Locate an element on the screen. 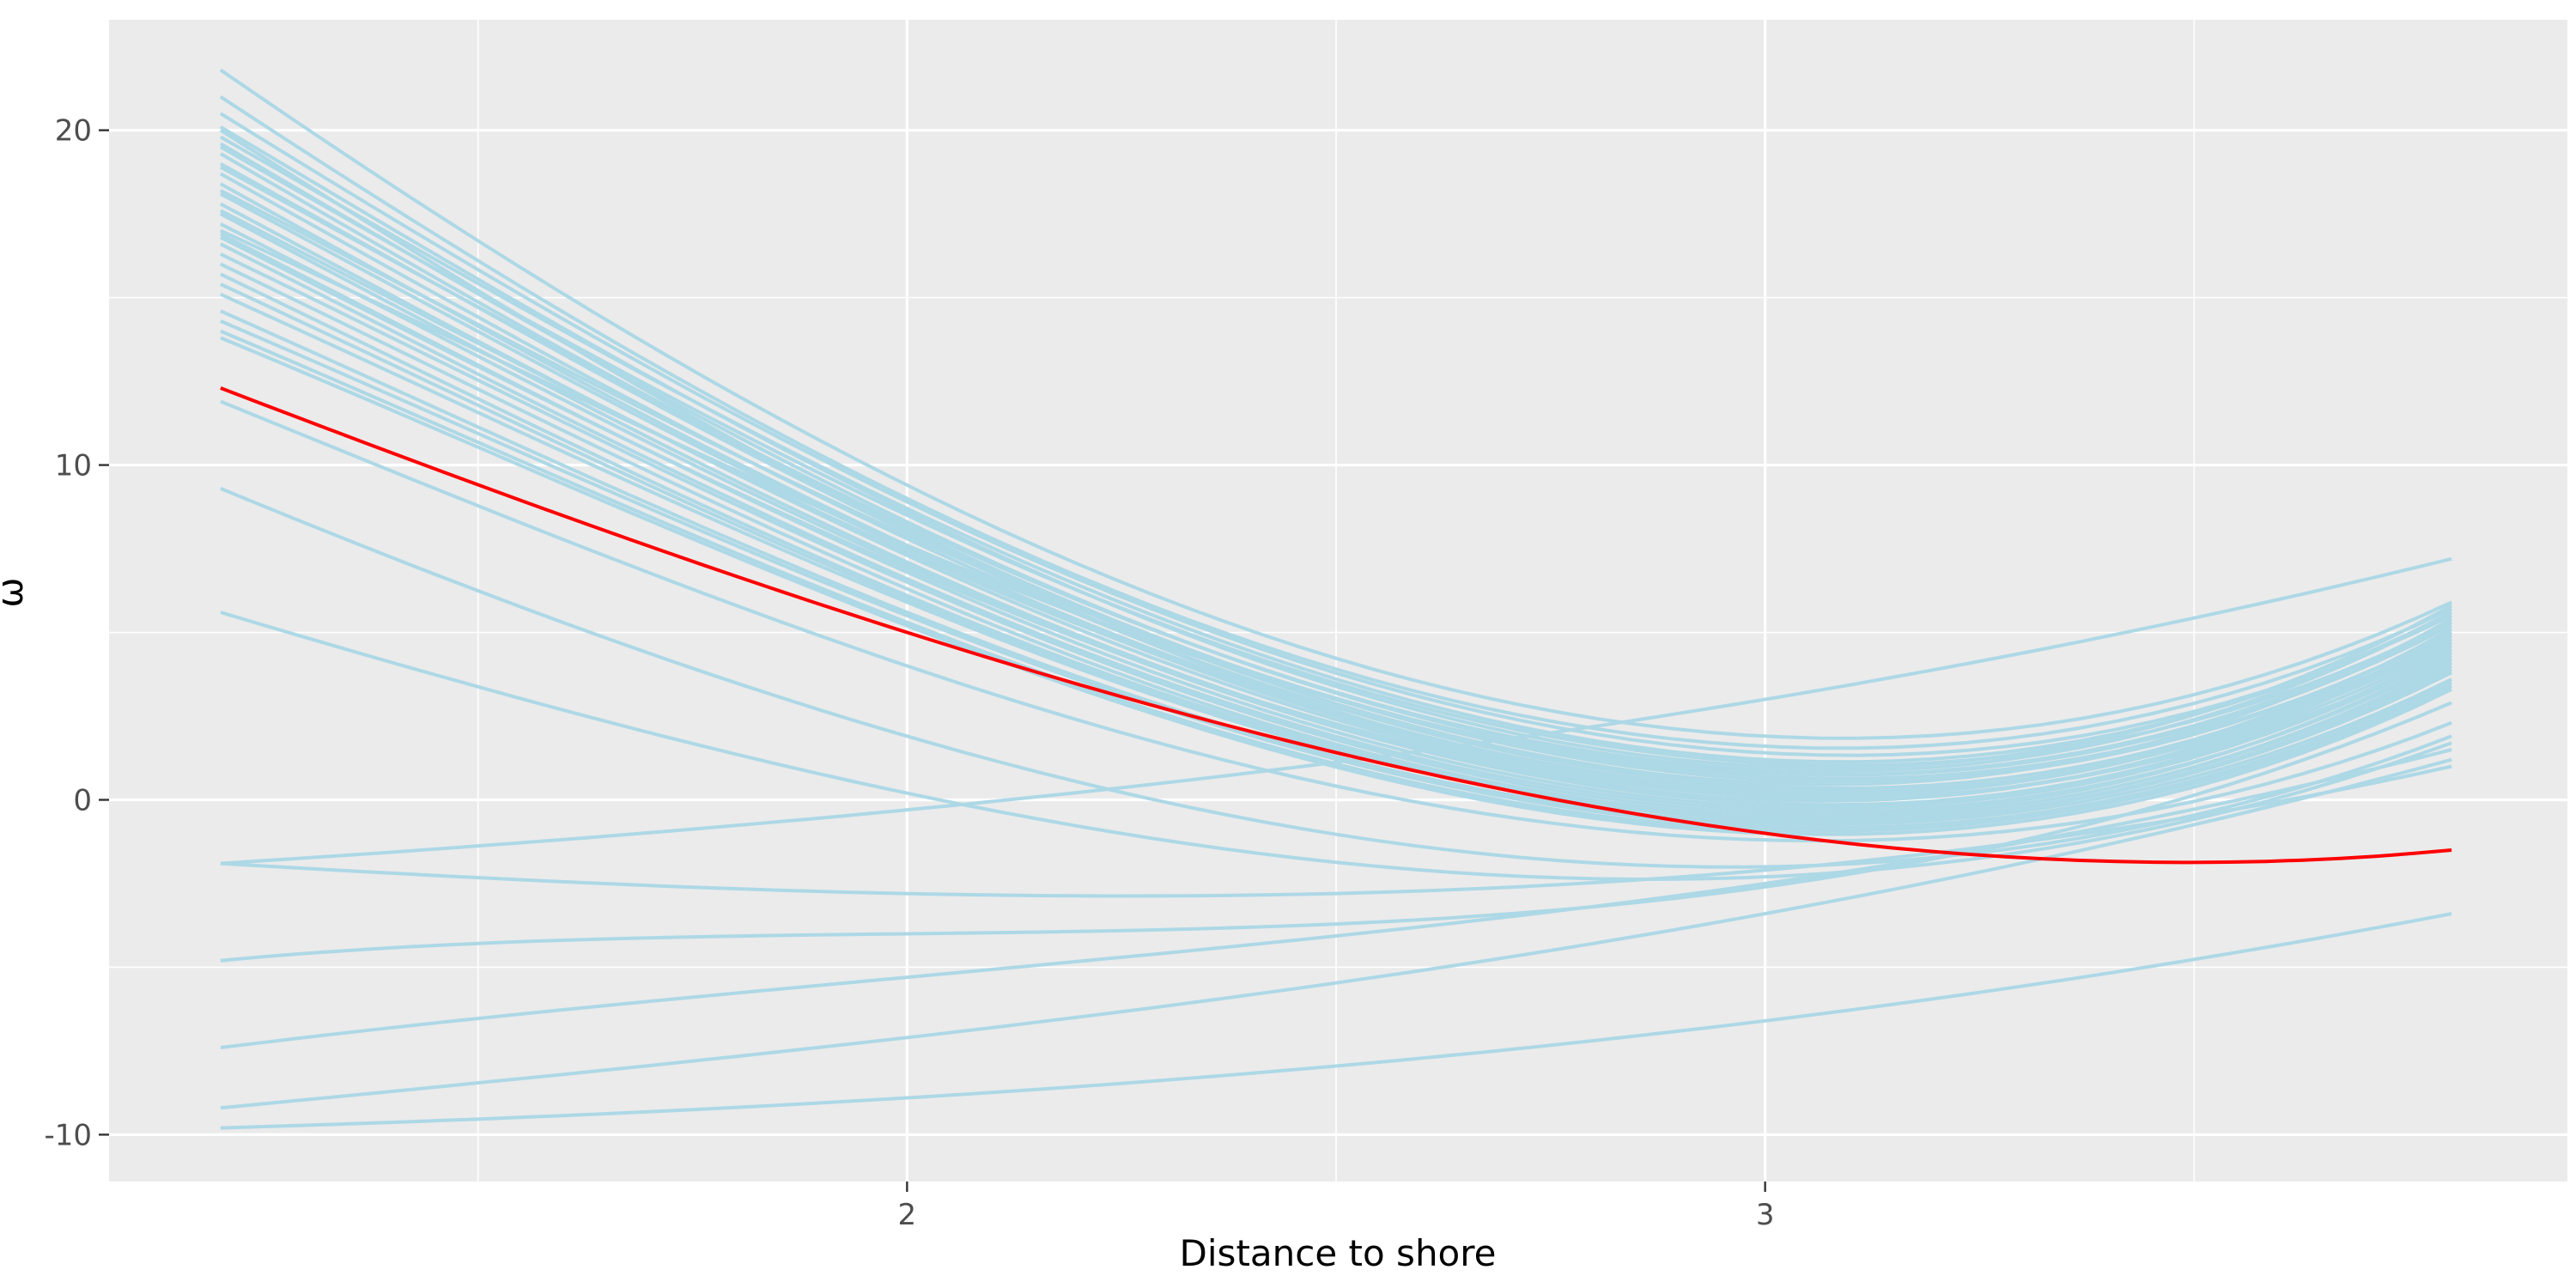 Image resolution: width=2576 pixels, height=1288 pixels. x-tick-label: 2 is located at coordinates (907, 1215).